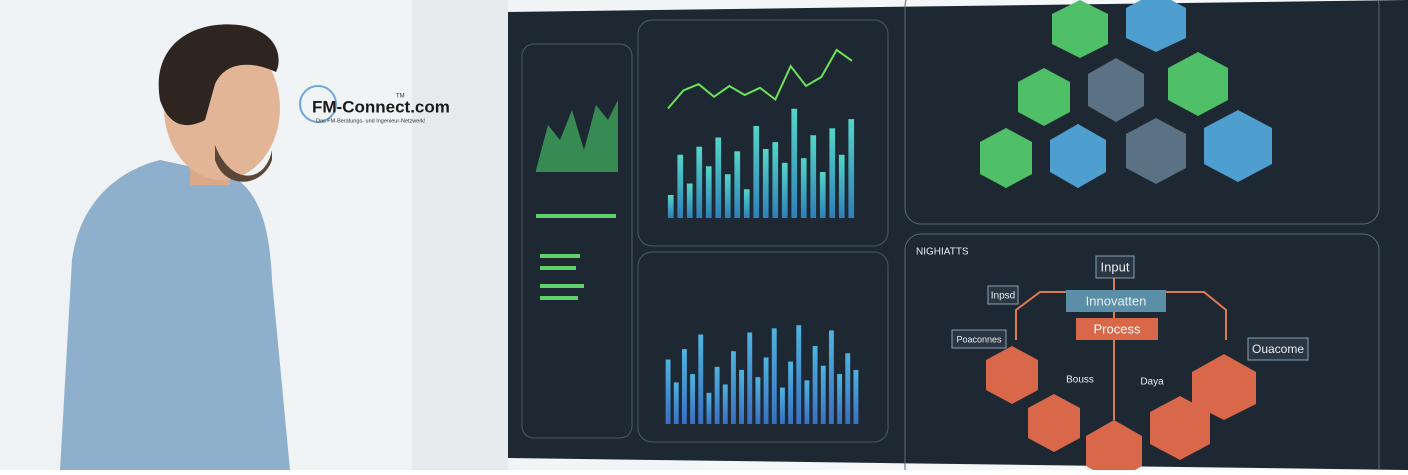 The width and height of the screenshot is (1408, 475). What do you see at coordinates (1115, 266) in the screenshot?
I see `flow-label: Input` at bounding box center [1115, 266].